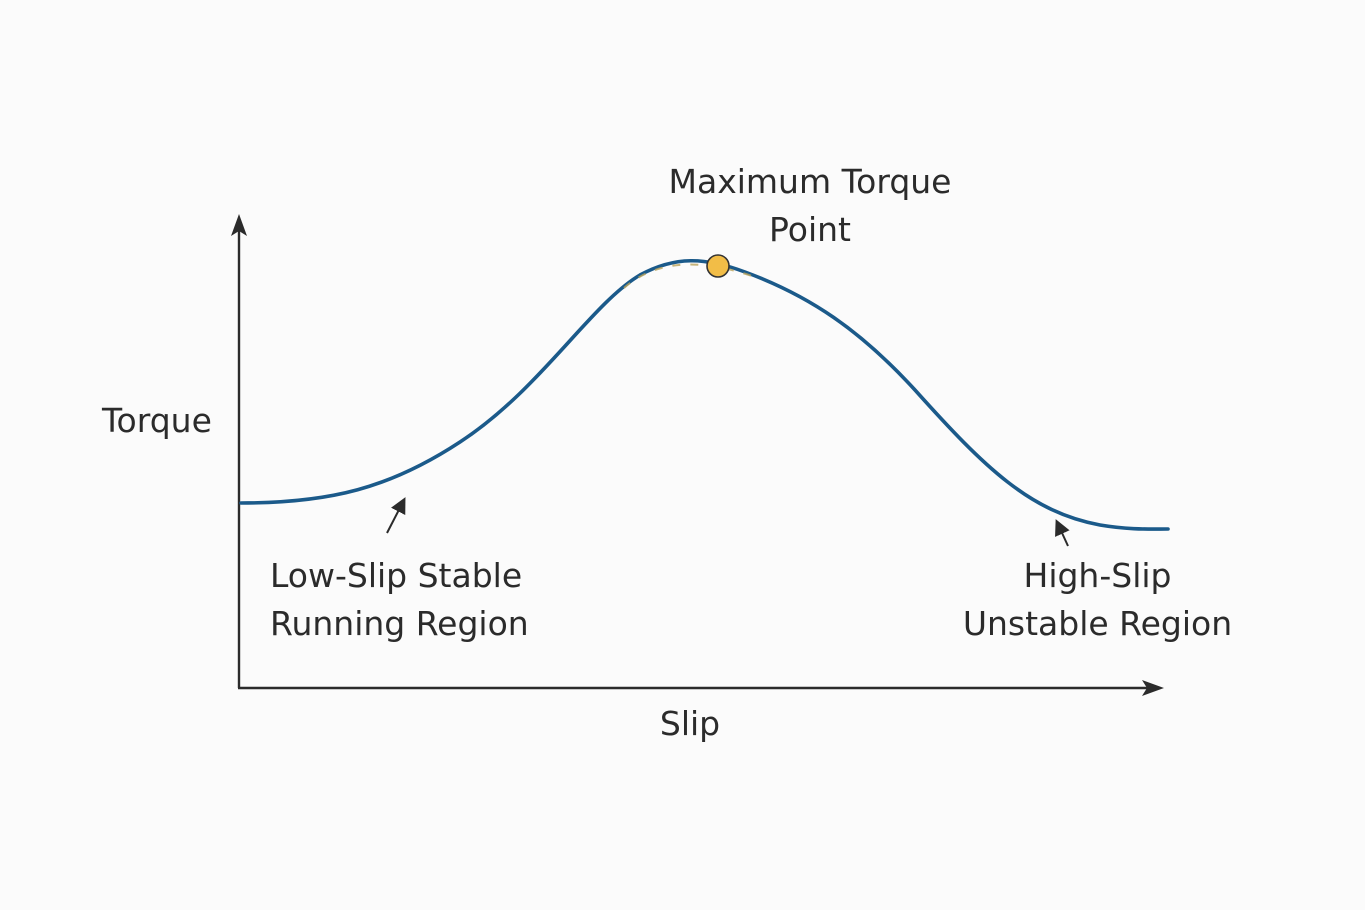 The width and height of the screenshot is (1365, 910). I want to click on maximum-torque-annotation: Maximum Torque Point, so click(810, 206).